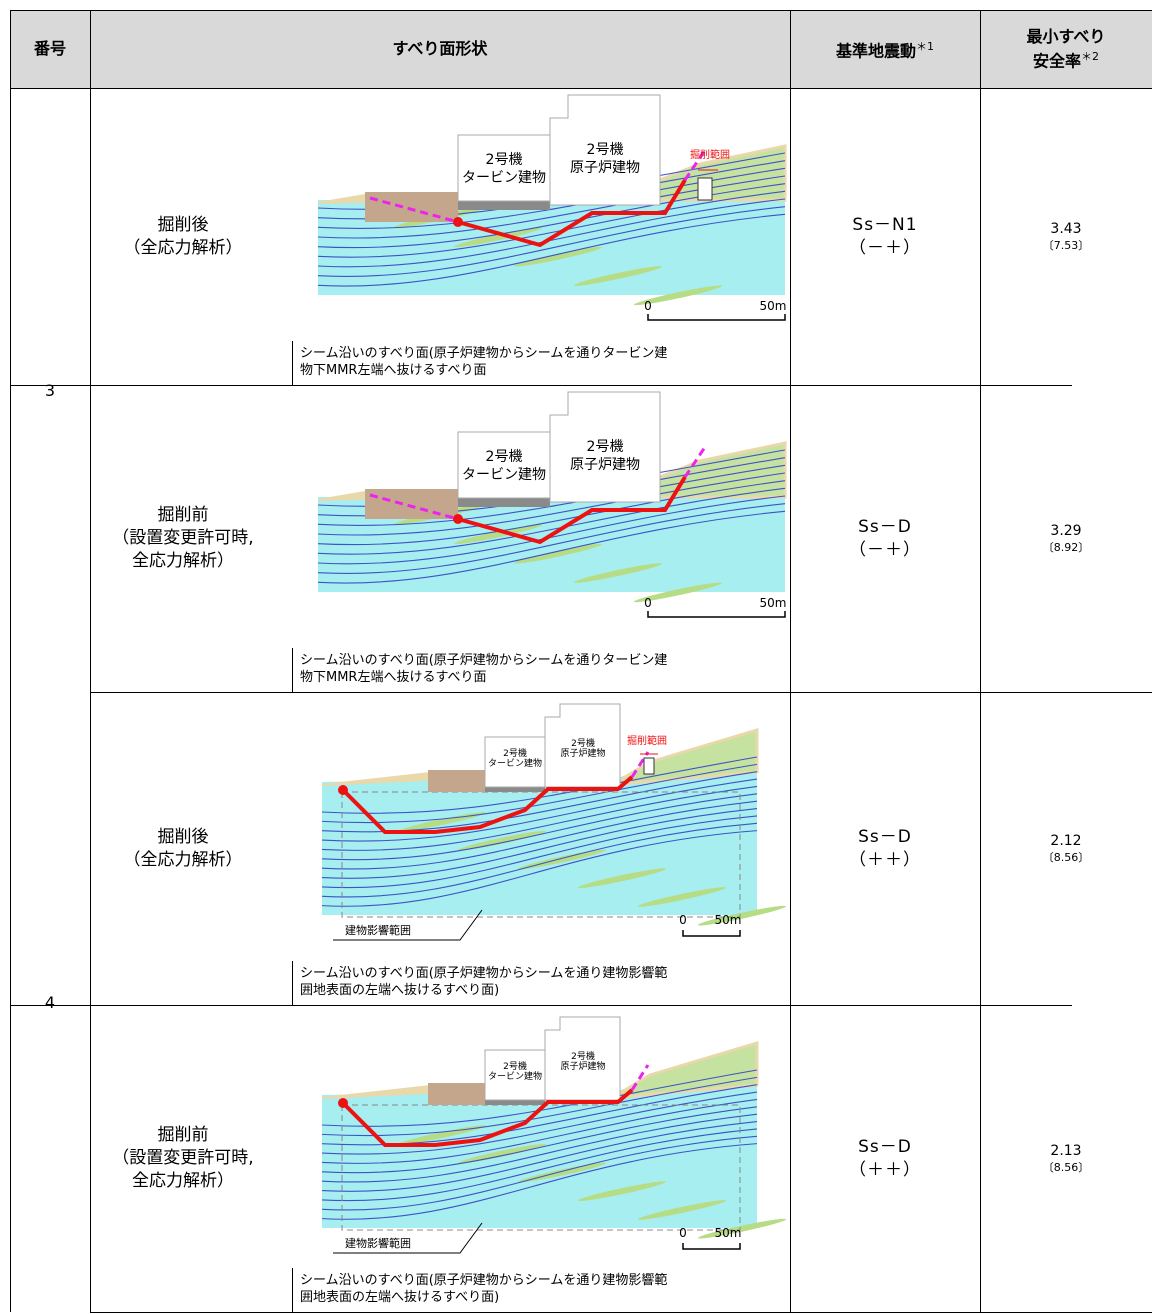 This screenshot has height=1314, width=1152. Describe the element at coordinates (1066, 538) in the screenshot. I see `safety-factor: 3.29 〔8.92〕` at that location.